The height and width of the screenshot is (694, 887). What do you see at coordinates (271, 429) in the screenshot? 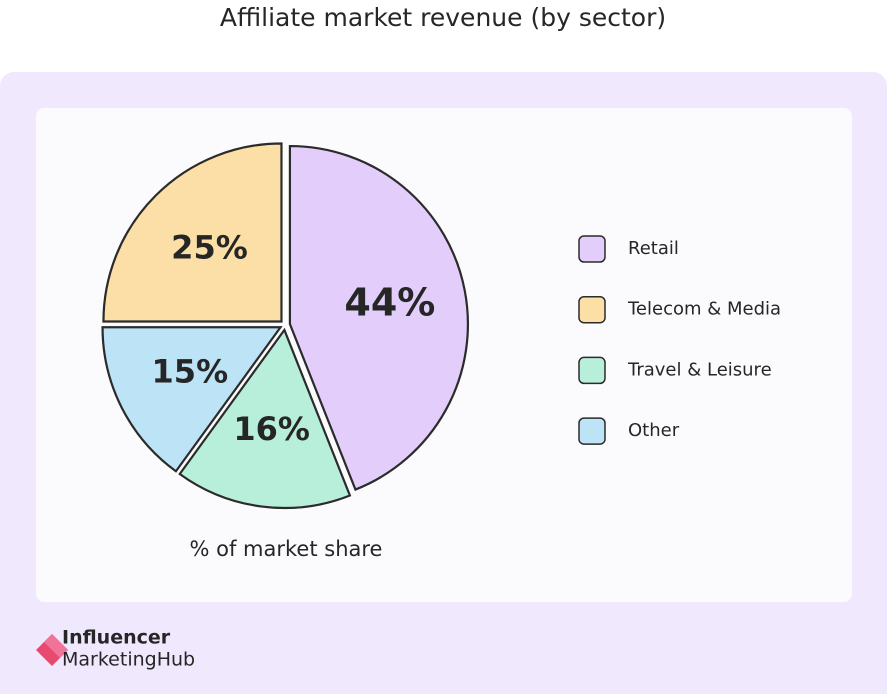
I see `data-label: 16%` at bounding box center [271, 429].